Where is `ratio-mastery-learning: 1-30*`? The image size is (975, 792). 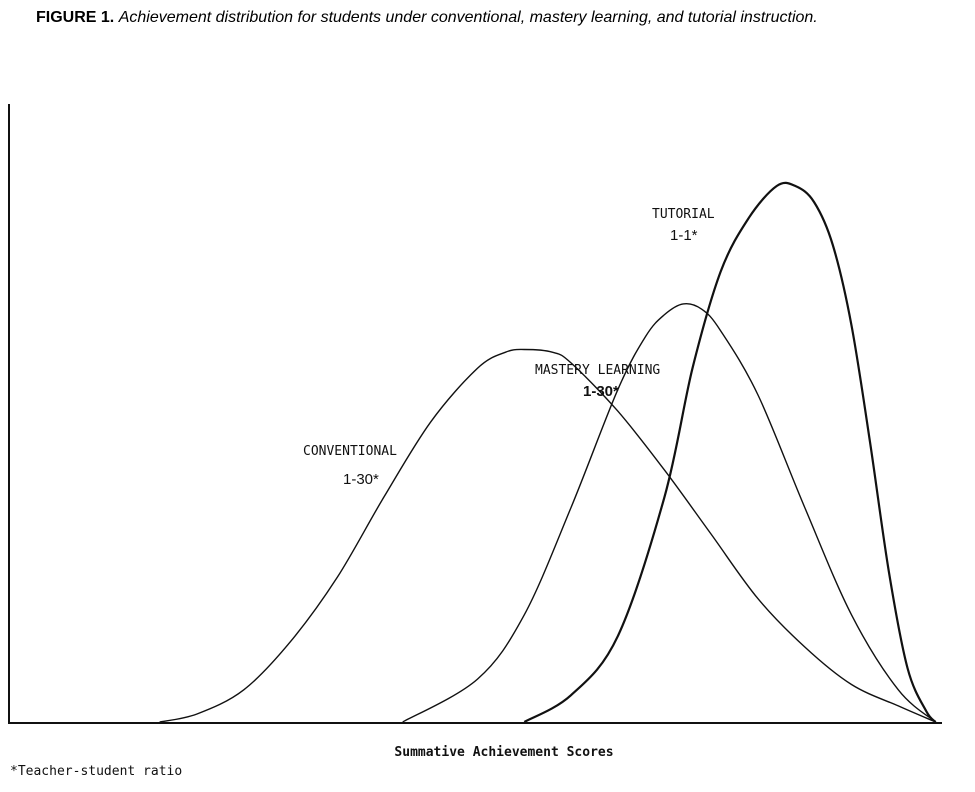 ratio-mastery-learning: 1-30* is located at coordinates (601, 391).